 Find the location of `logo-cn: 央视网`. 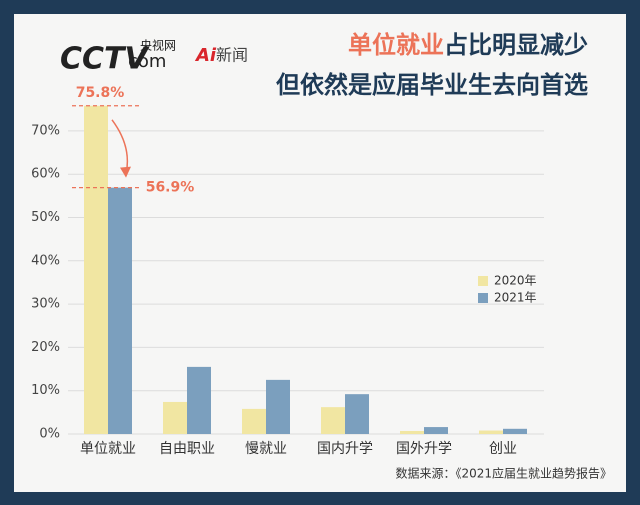

logo-cn: 央视网 is located at coordinates (158, 45).